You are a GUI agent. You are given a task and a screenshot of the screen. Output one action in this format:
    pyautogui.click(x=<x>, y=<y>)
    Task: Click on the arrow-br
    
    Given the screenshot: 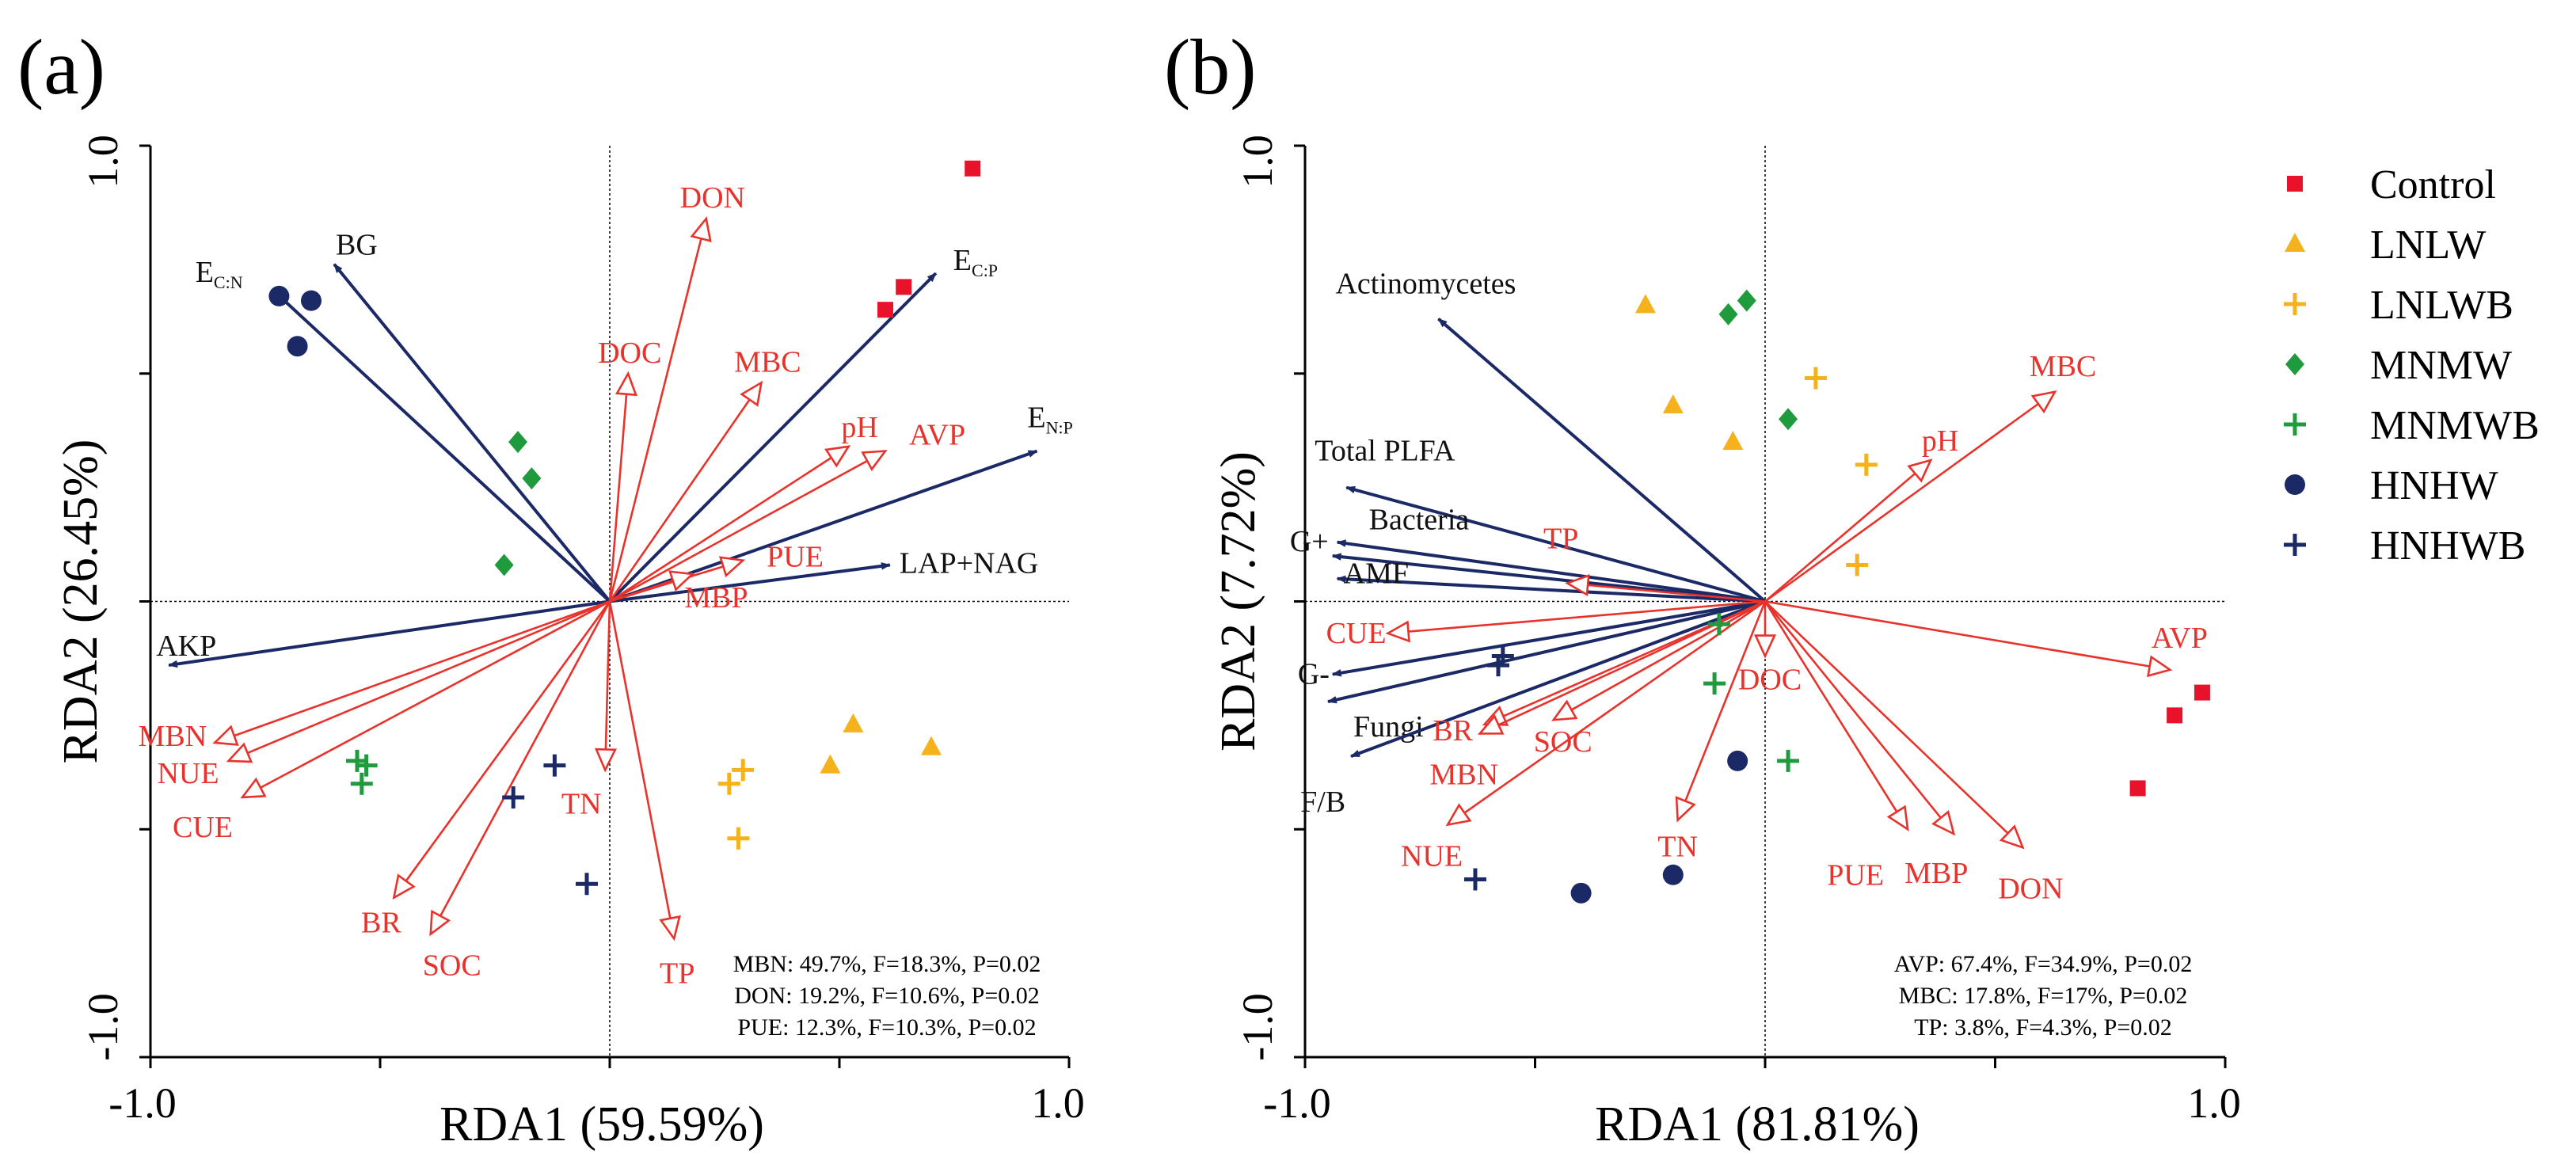 What is the action you would take?
    pyautogui.click(x=508, y=741)
    